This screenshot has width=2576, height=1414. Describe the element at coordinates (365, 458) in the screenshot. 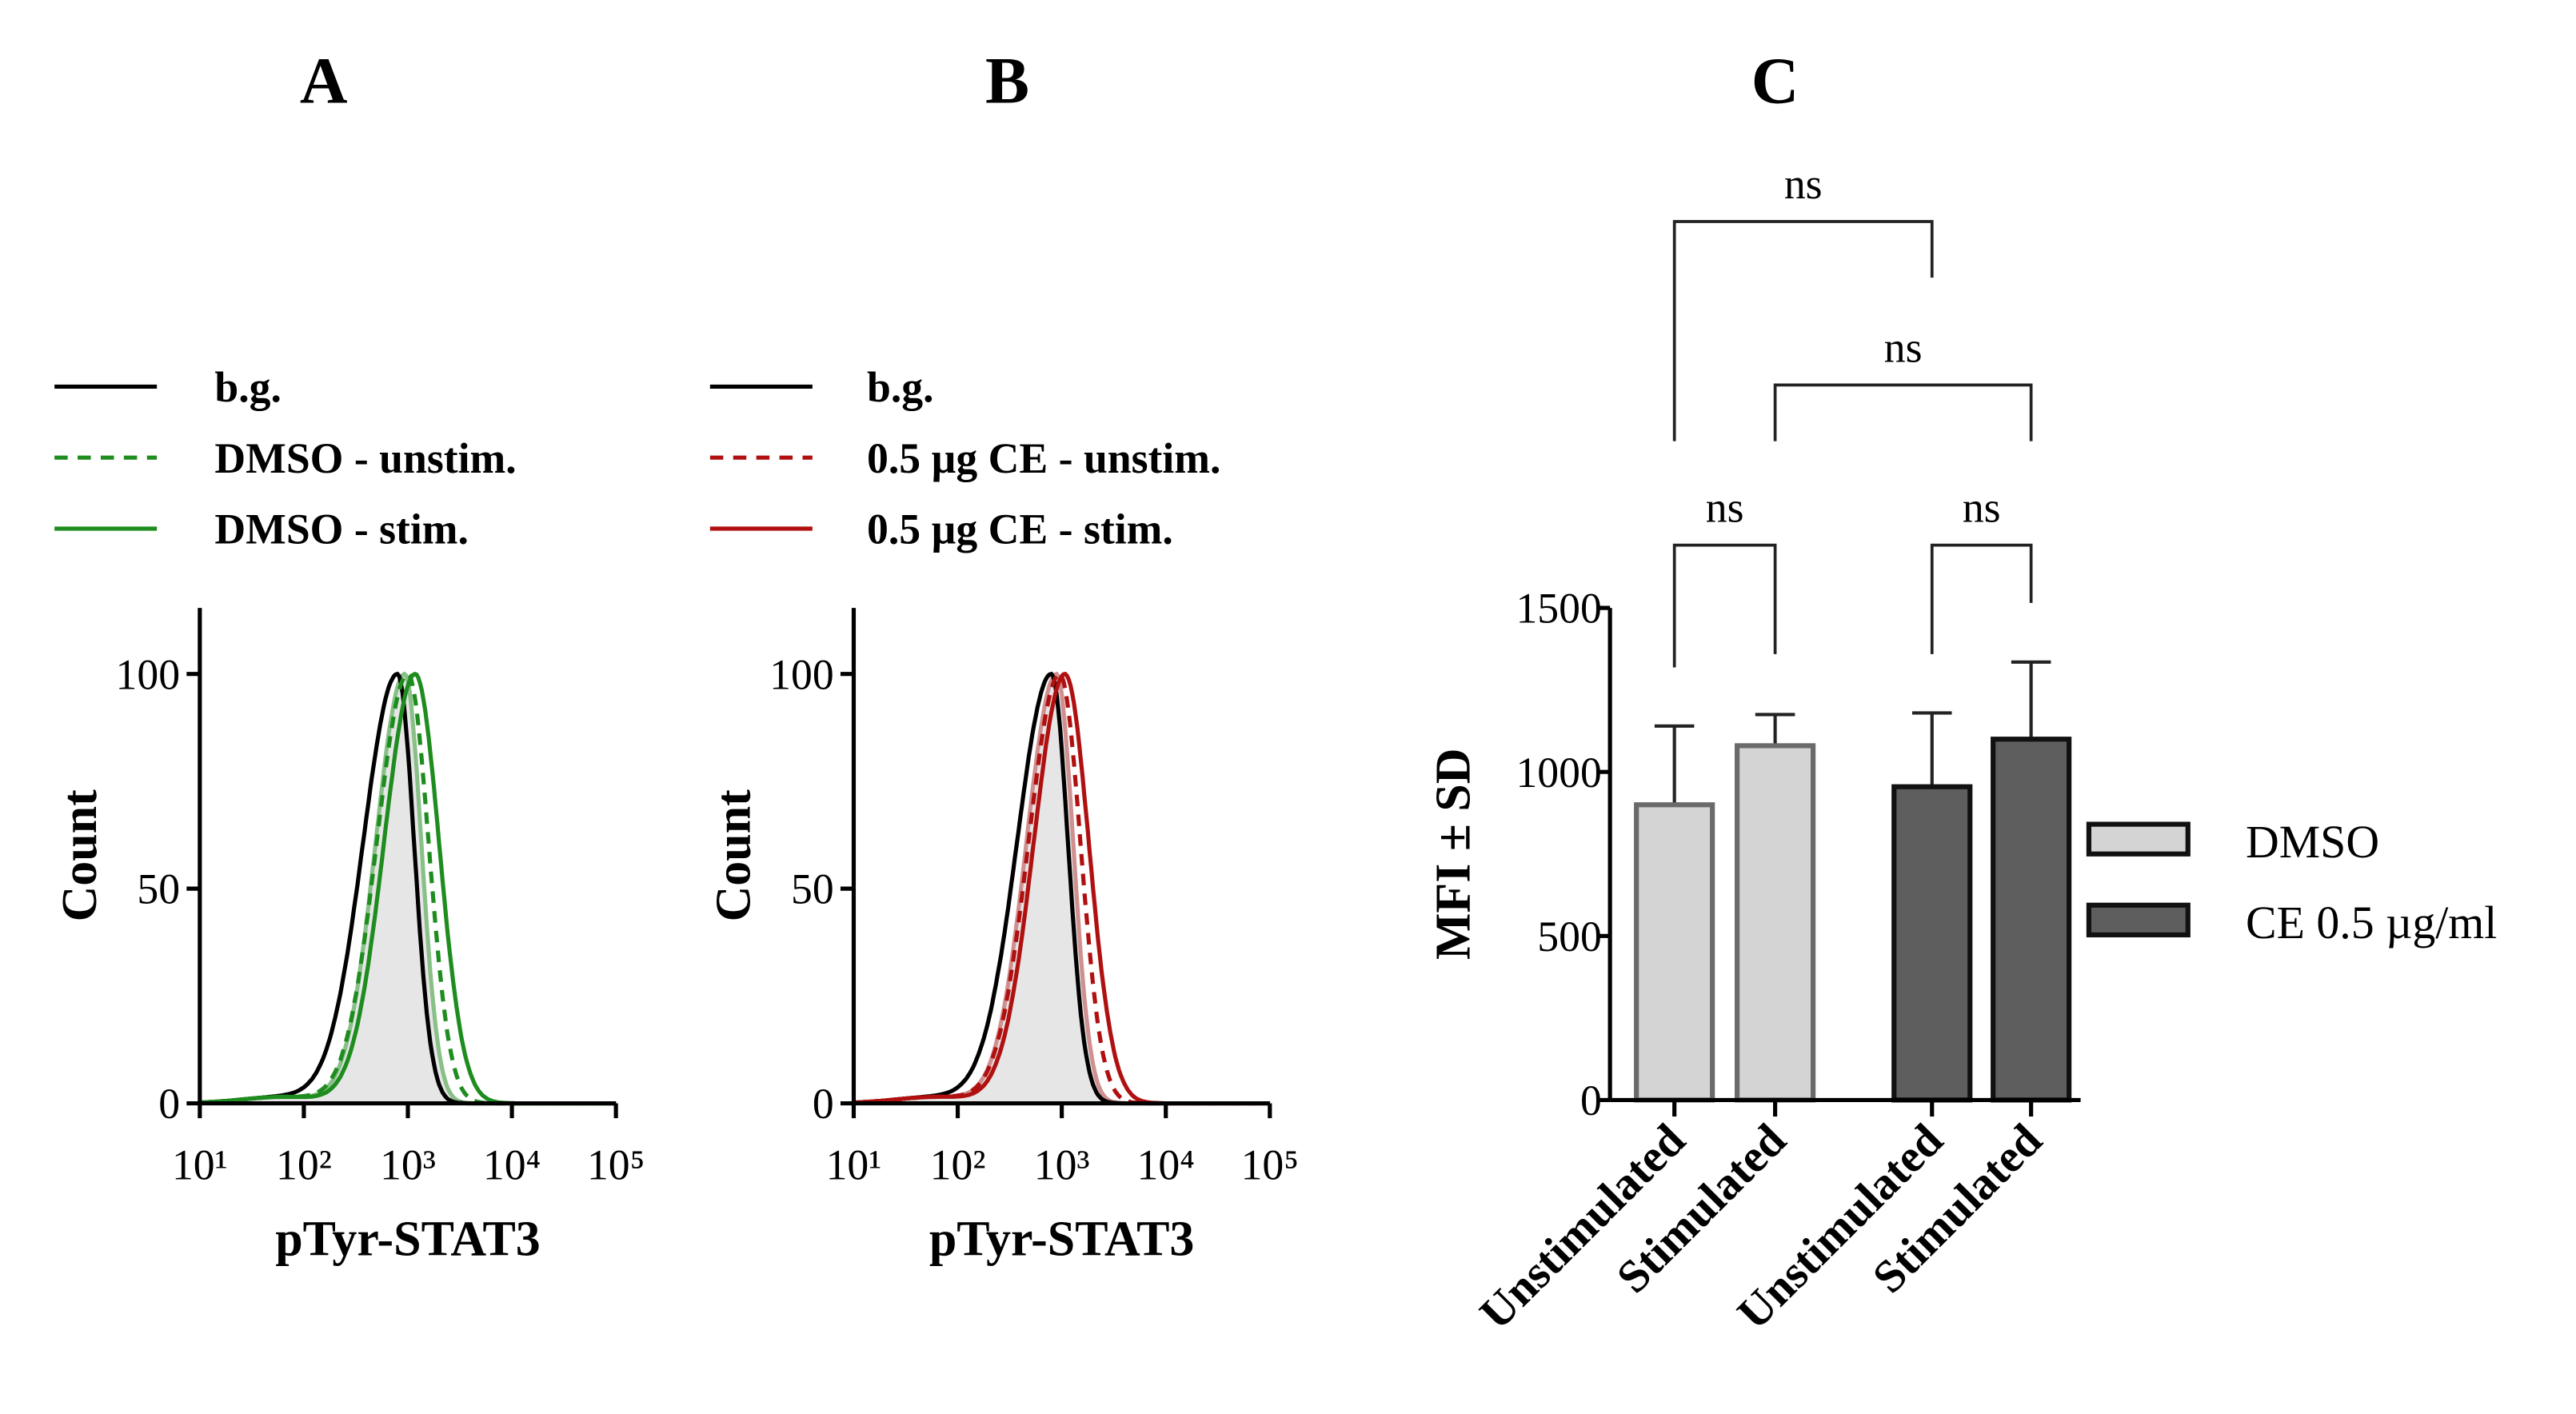

I see `legend-label: DMSO - unstim.` at that location.